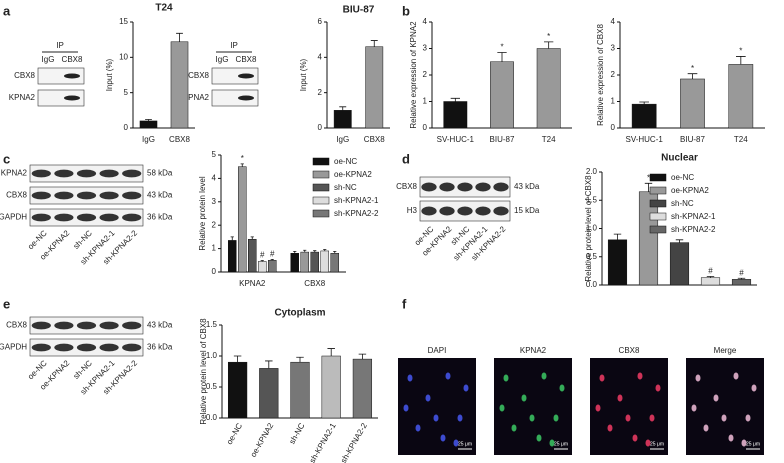  What do you see at coordinates (679, 158) in the screenshot?
I see `chart-title: Nuclear` at bounding box center [679, 158].